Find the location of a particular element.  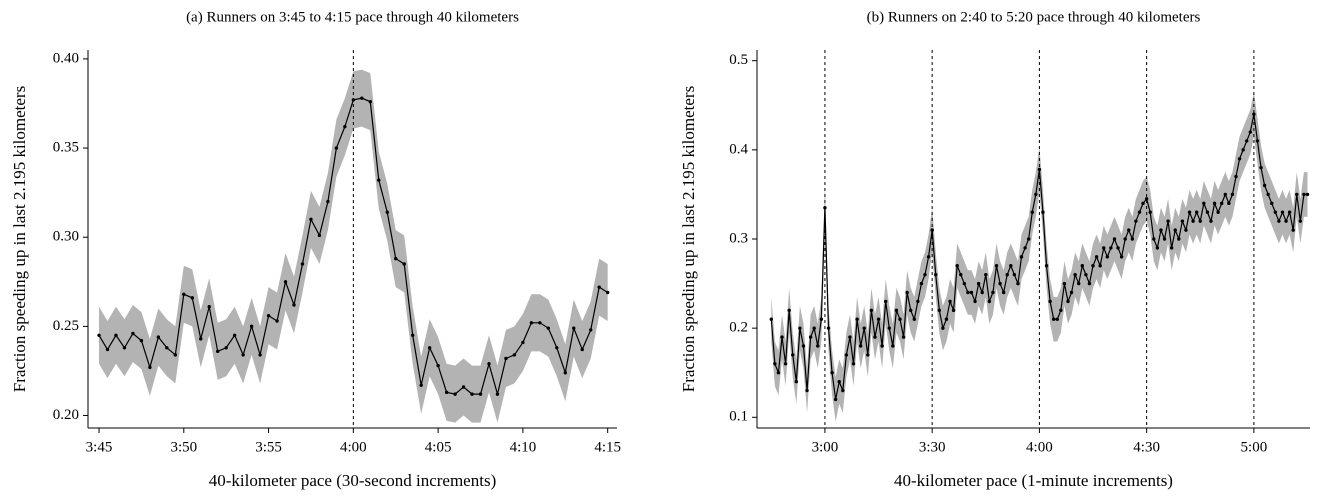

x-tick-label: 4:15 is located at coordinates (607, 447).